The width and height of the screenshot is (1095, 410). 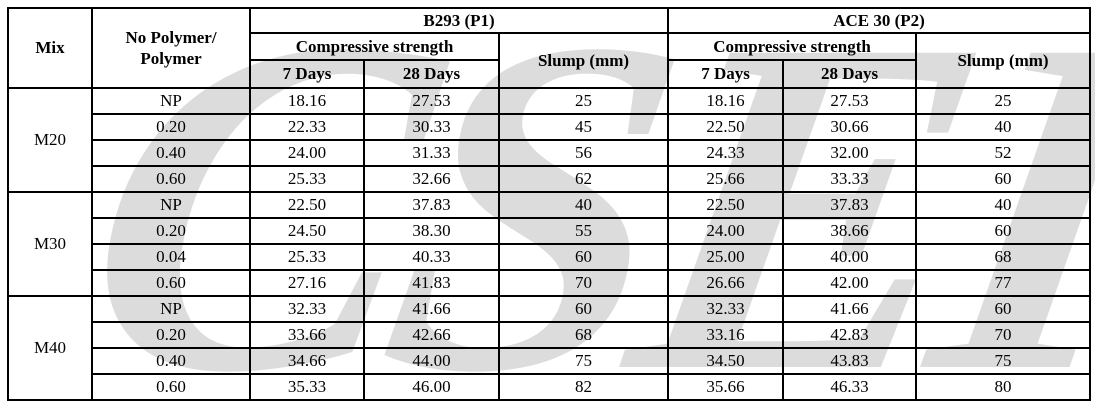 What do you see at coordinates (431, 74) in the screenshot?
I see `header-p1-28days: 28 Days` at bounding box center [431, 74].